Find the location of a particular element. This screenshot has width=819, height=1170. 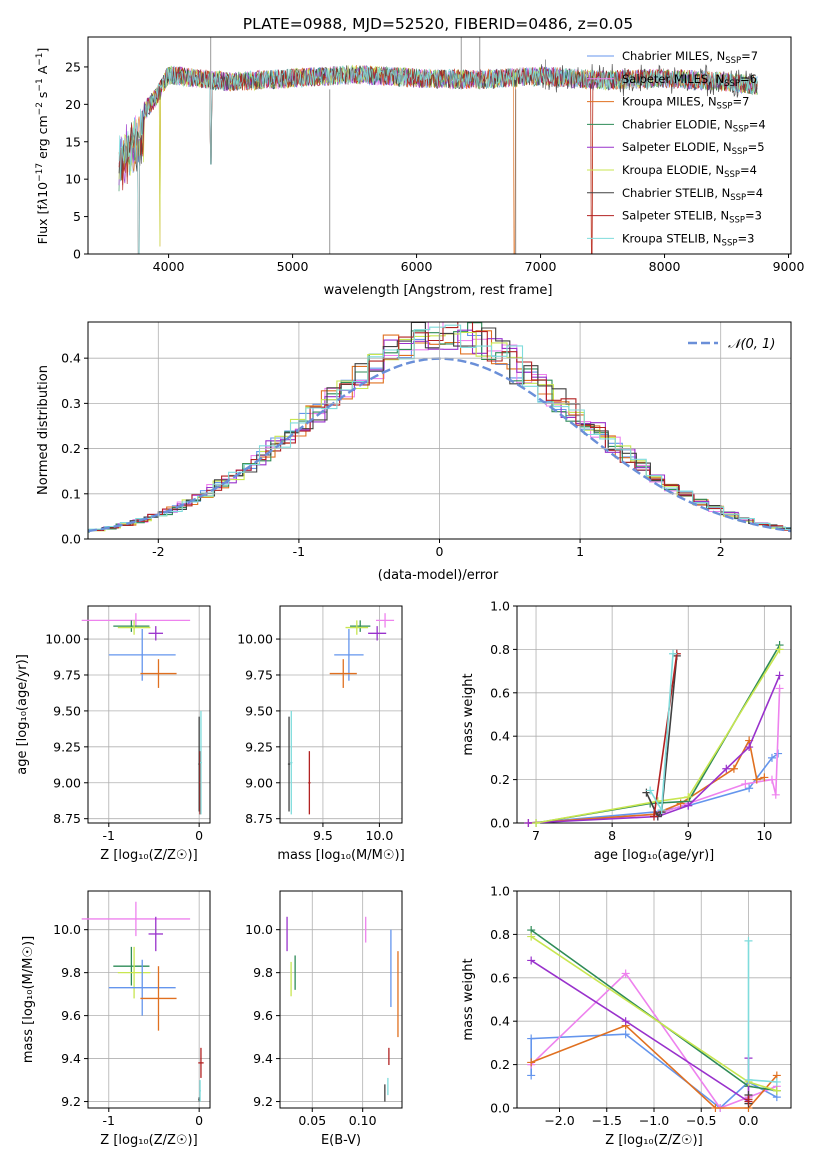

legend-label: Kroupa STELIB, NSSP=3 is located at coordinates (688, 239).